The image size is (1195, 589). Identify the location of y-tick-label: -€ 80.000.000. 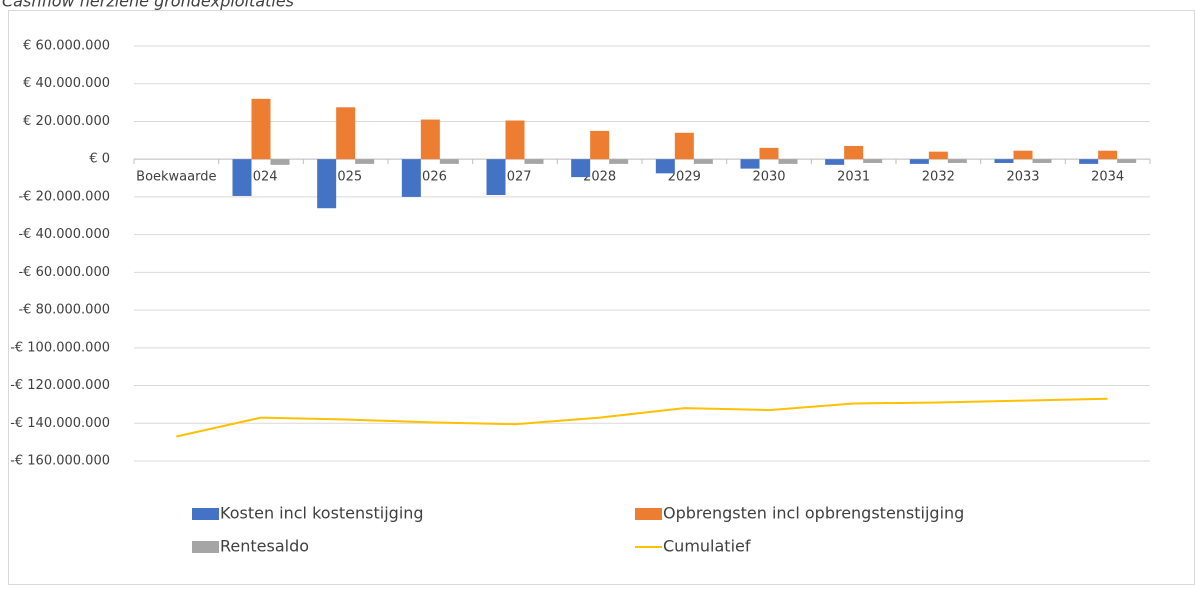
(64, 310).